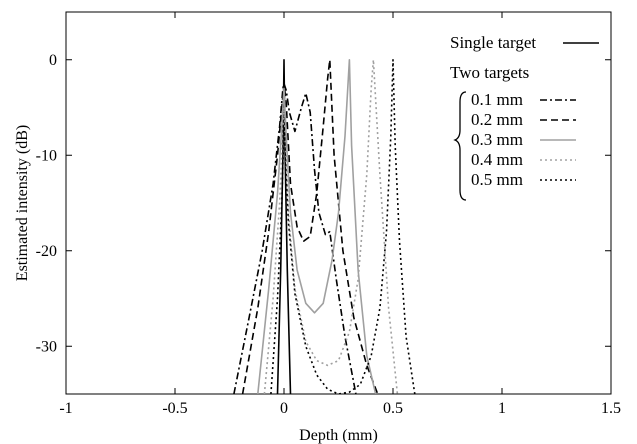 The width and height of the screenshot is (637, 444). What do you see at coordinates (497, 119) in the screenshot?
I see `legend-label: 0.2 mm` at bounding box center [497, 119].